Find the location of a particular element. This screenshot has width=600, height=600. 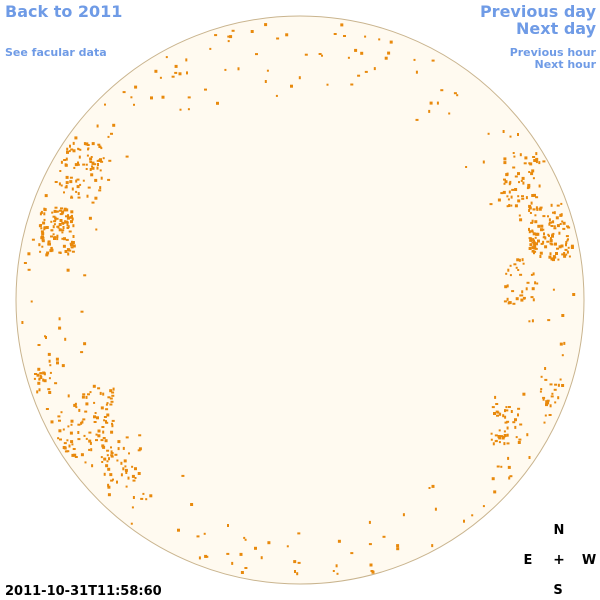

next-hour-link: Next hour is located at coordinates (566, 64).